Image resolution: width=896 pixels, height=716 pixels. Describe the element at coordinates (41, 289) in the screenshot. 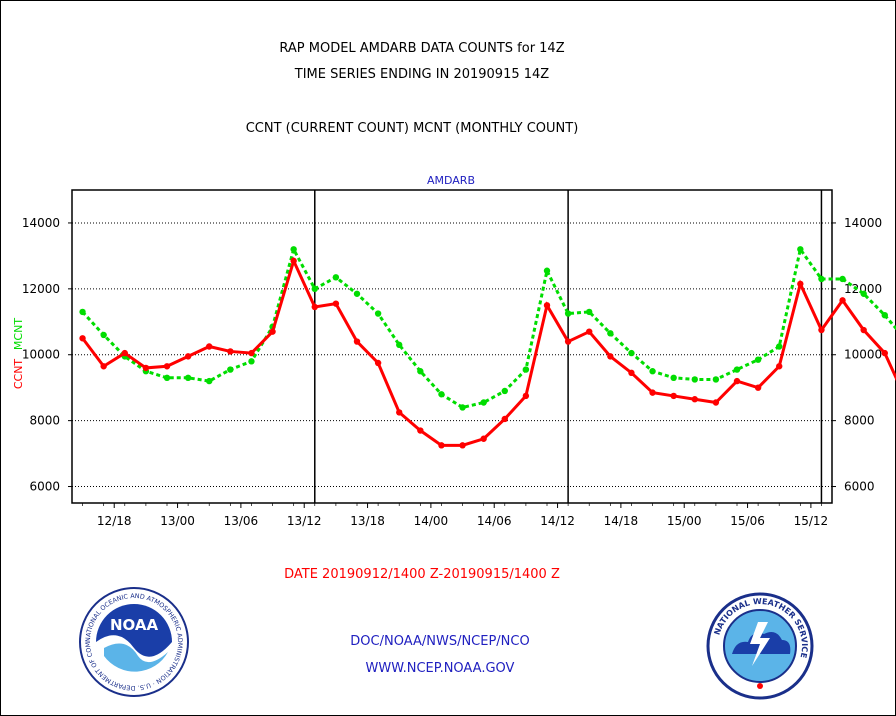

I see `y-tick-label-left: 12000` at that location.